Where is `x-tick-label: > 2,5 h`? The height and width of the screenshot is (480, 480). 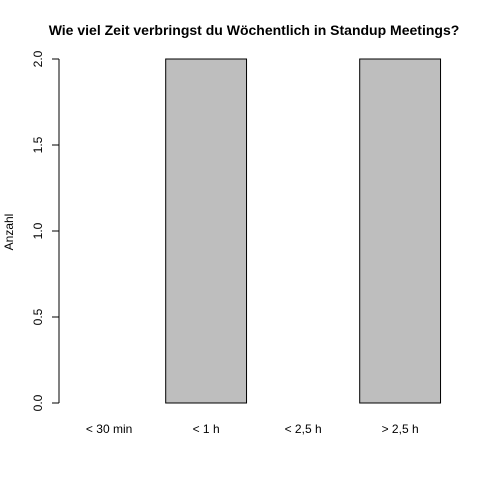 x-tick-label: > 2,5 h is located at coordinates (400, 429).